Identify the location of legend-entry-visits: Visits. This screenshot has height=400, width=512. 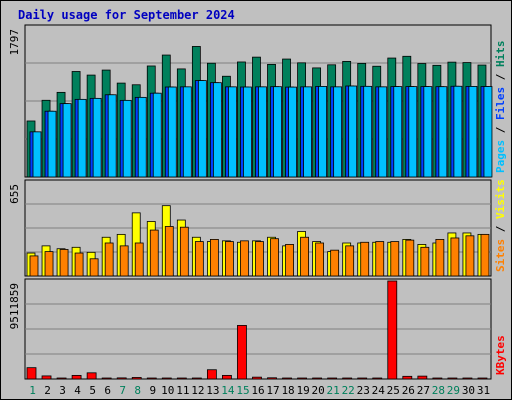
(500, 199).